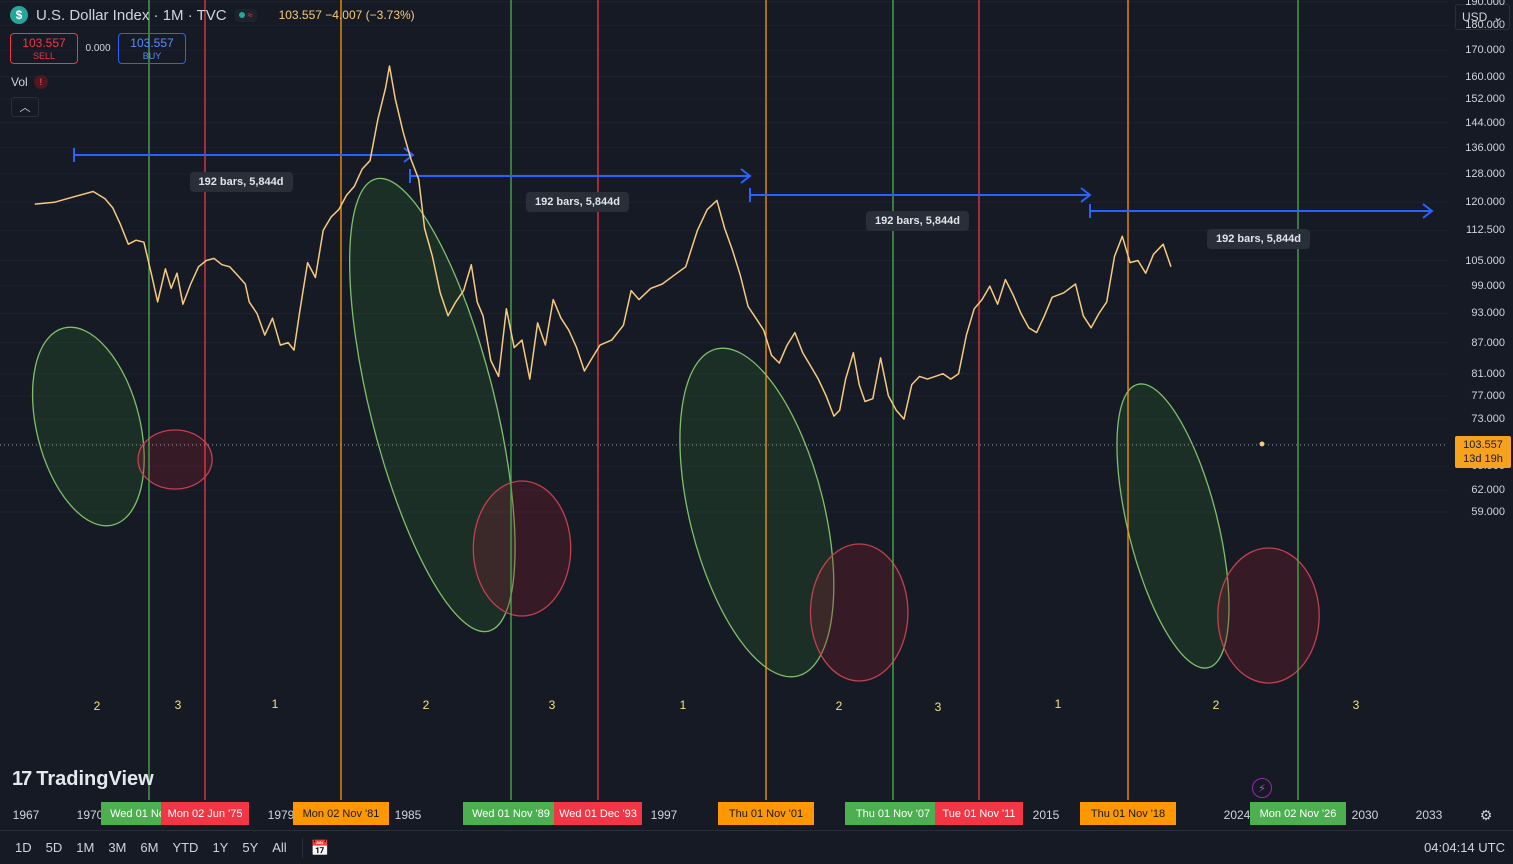  I want to click on price-tick-label: 112.500, so click(1485, 230).